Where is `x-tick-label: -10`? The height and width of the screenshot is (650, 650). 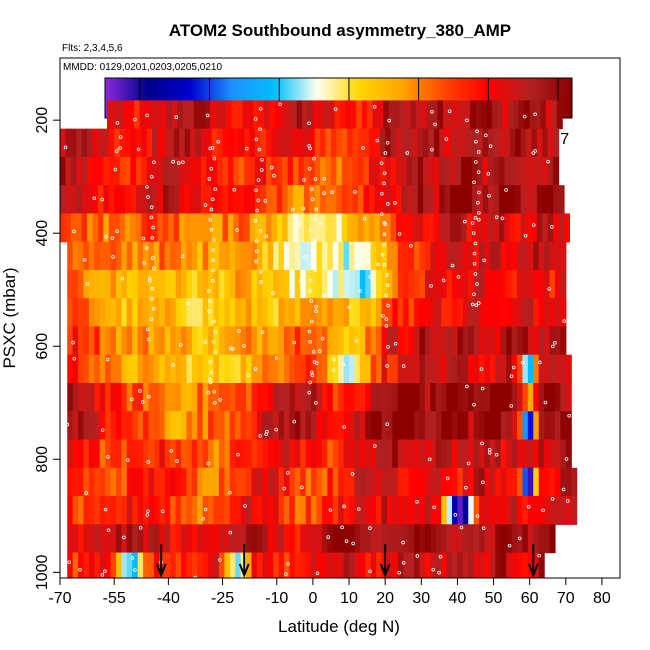
x-tick-label: -10 is located at coordinates (276, 598).